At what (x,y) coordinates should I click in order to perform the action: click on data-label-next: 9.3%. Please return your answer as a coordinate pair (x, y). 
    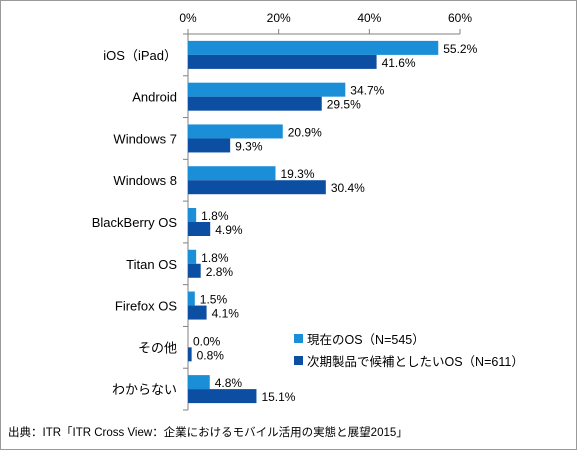
    Looking at the image, I should click on (249, 146).